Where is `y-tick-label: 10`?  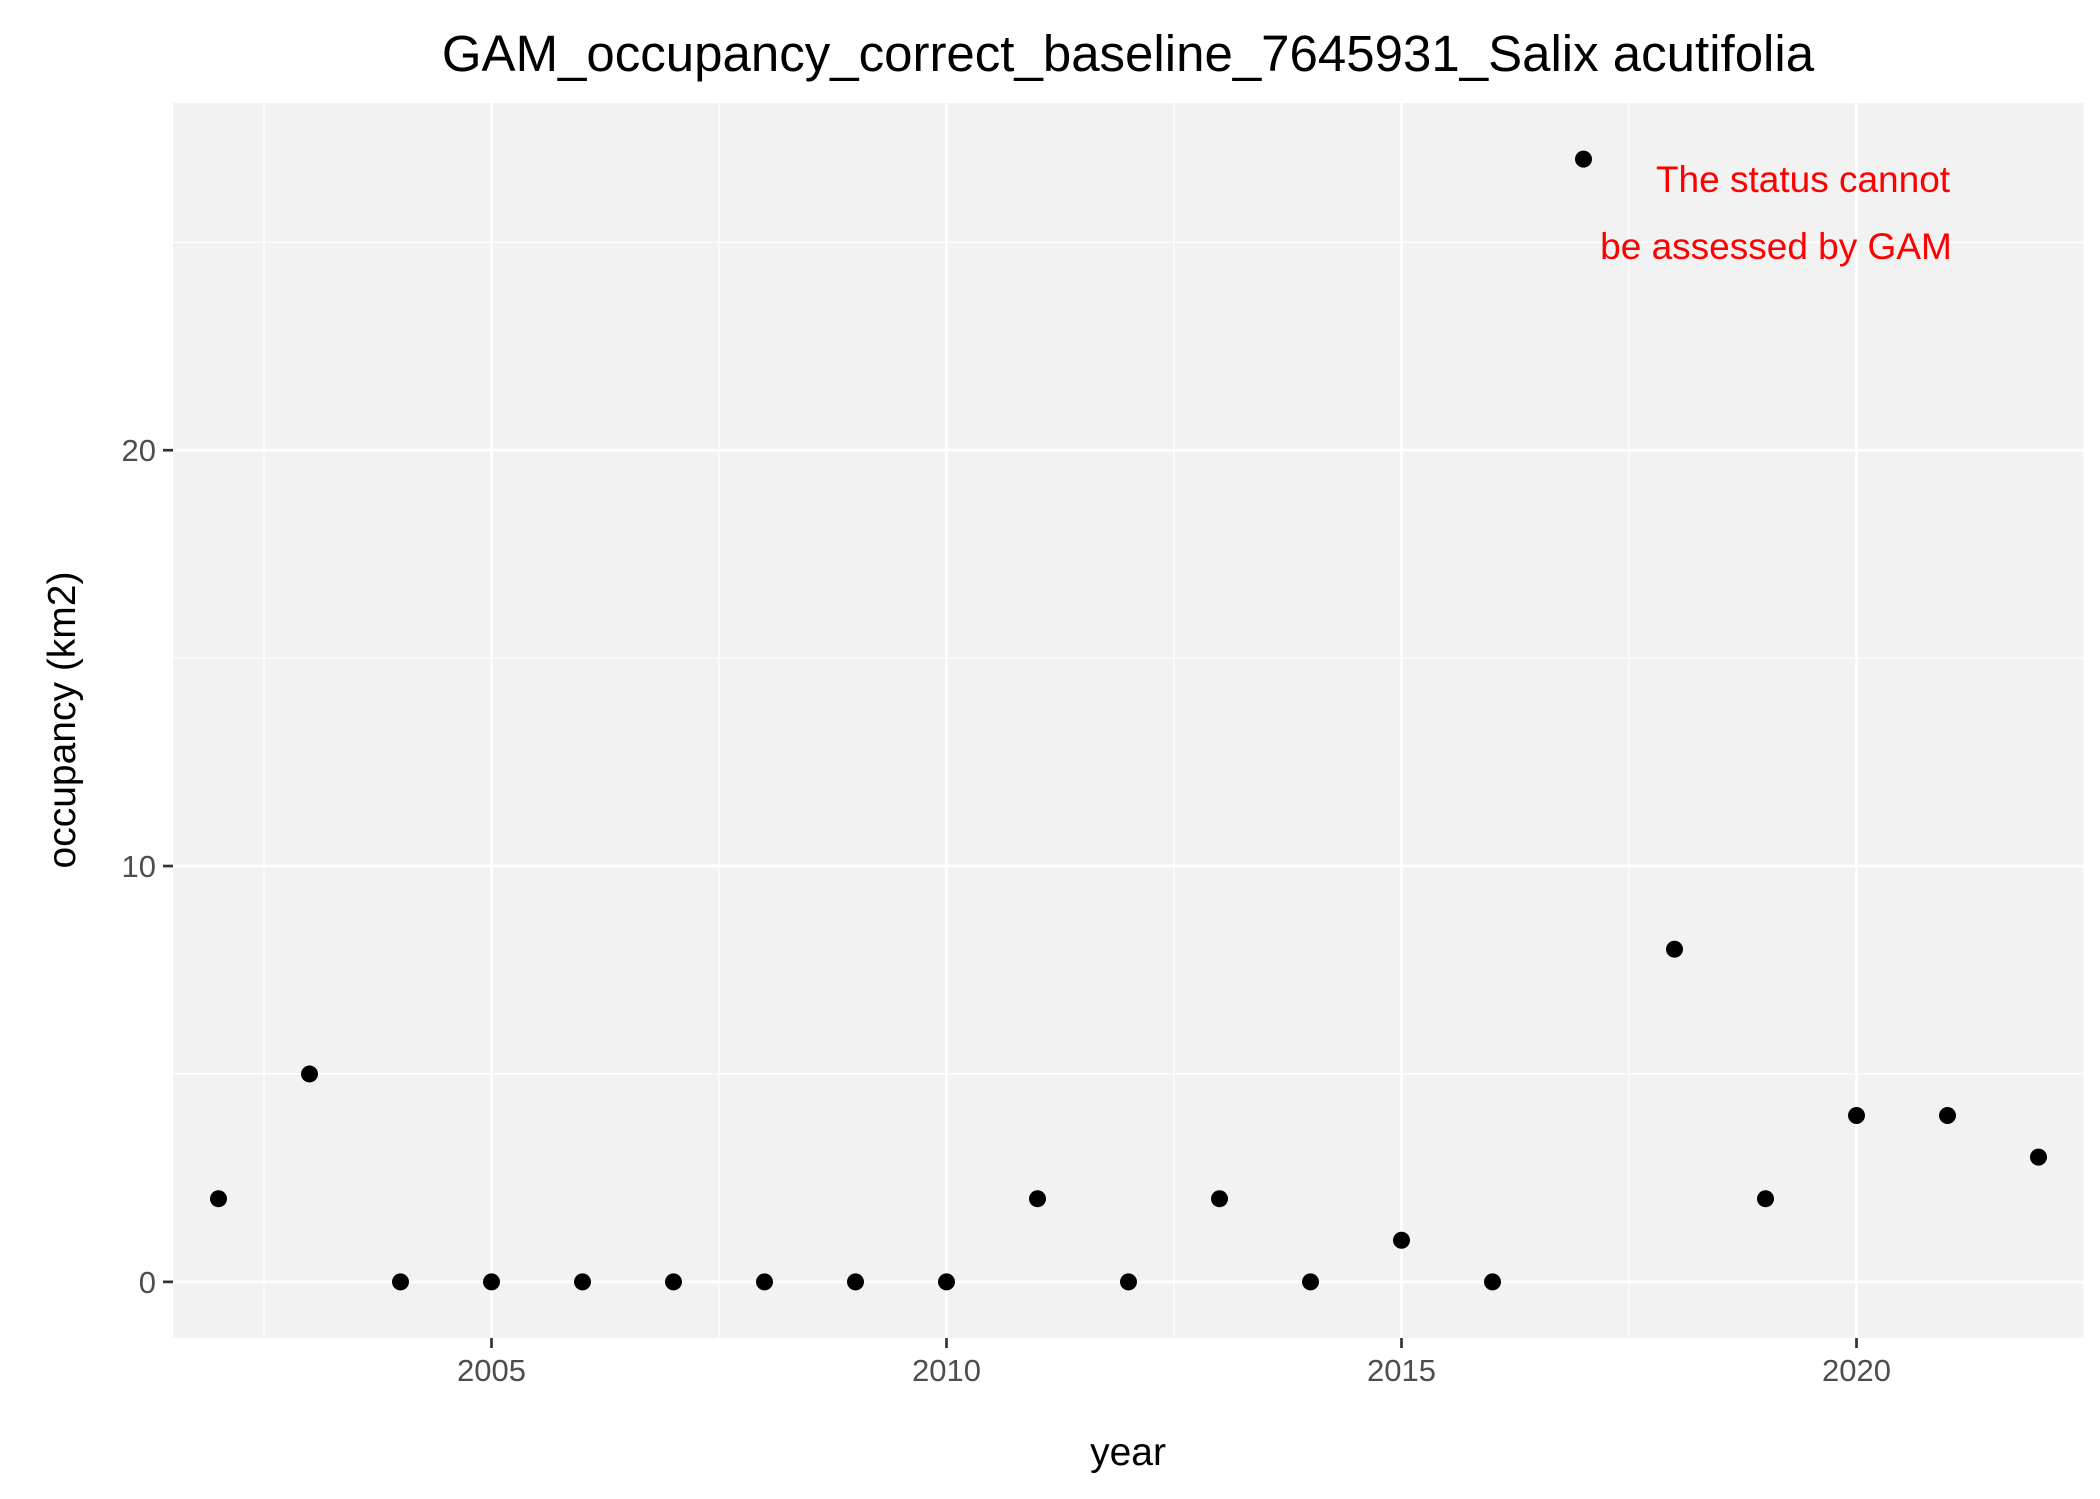 y-tick-label: 10 is located at coordinates (139, 866).